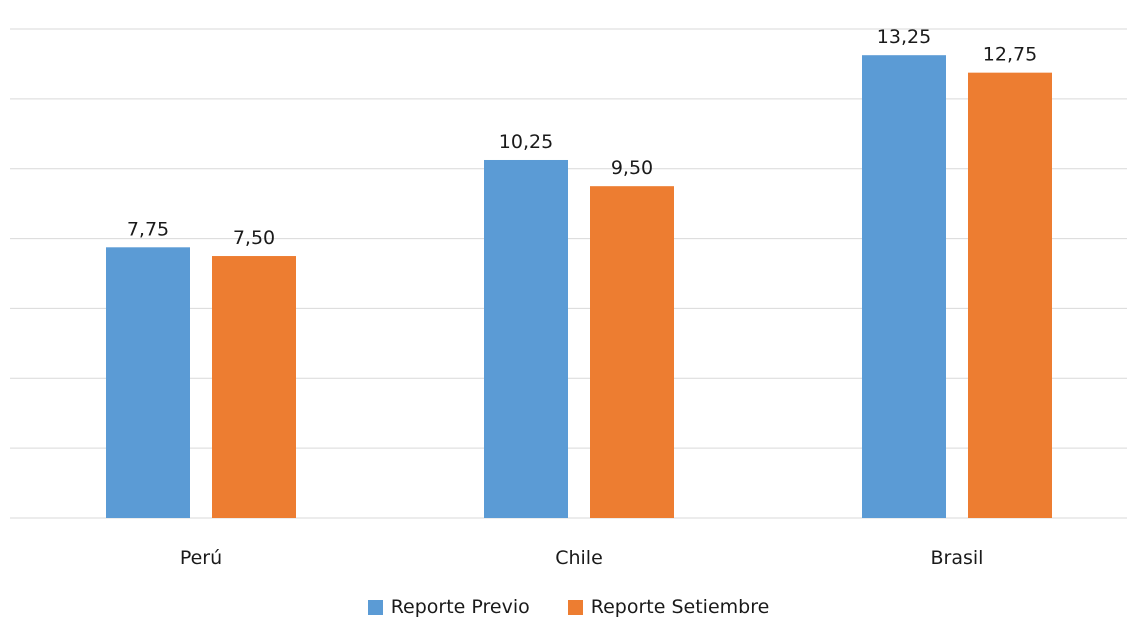  Describe the element at coordinates (632, 168) in the screenshot. I see `data-label-series-2-1: 9,50` at that location.